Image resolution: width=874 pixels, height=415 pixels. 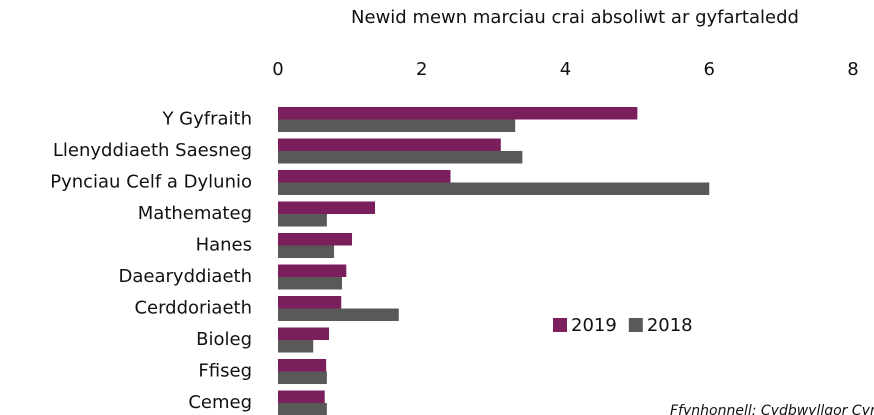 I want to click on x-tick-label: 6, so click(x=709, y=69).